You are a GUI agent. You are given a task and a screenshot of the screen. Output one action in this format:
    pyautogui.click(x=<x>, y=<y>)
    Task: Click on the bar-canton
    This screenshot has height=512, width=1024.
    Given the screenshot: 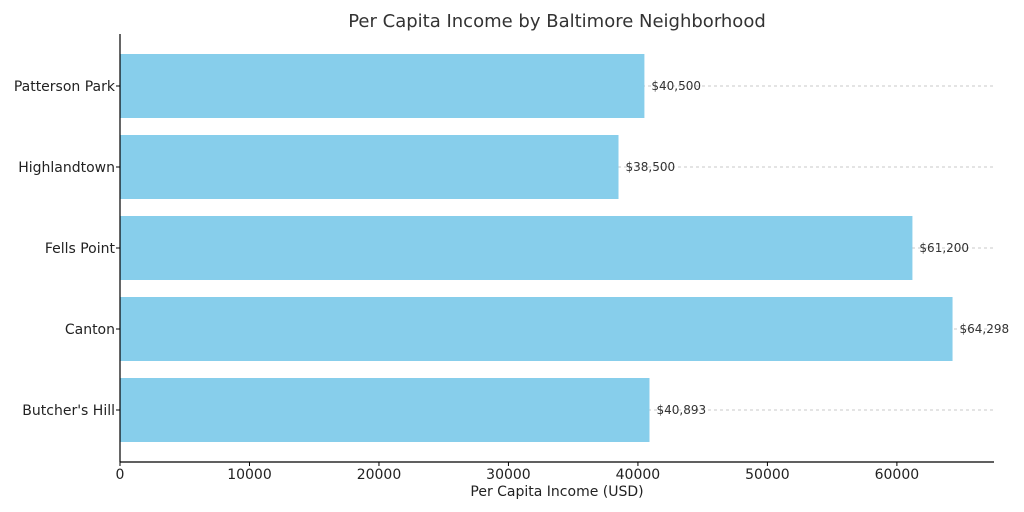 What is the action you would take?
    pyautogui.click(x=536, y=329)
    